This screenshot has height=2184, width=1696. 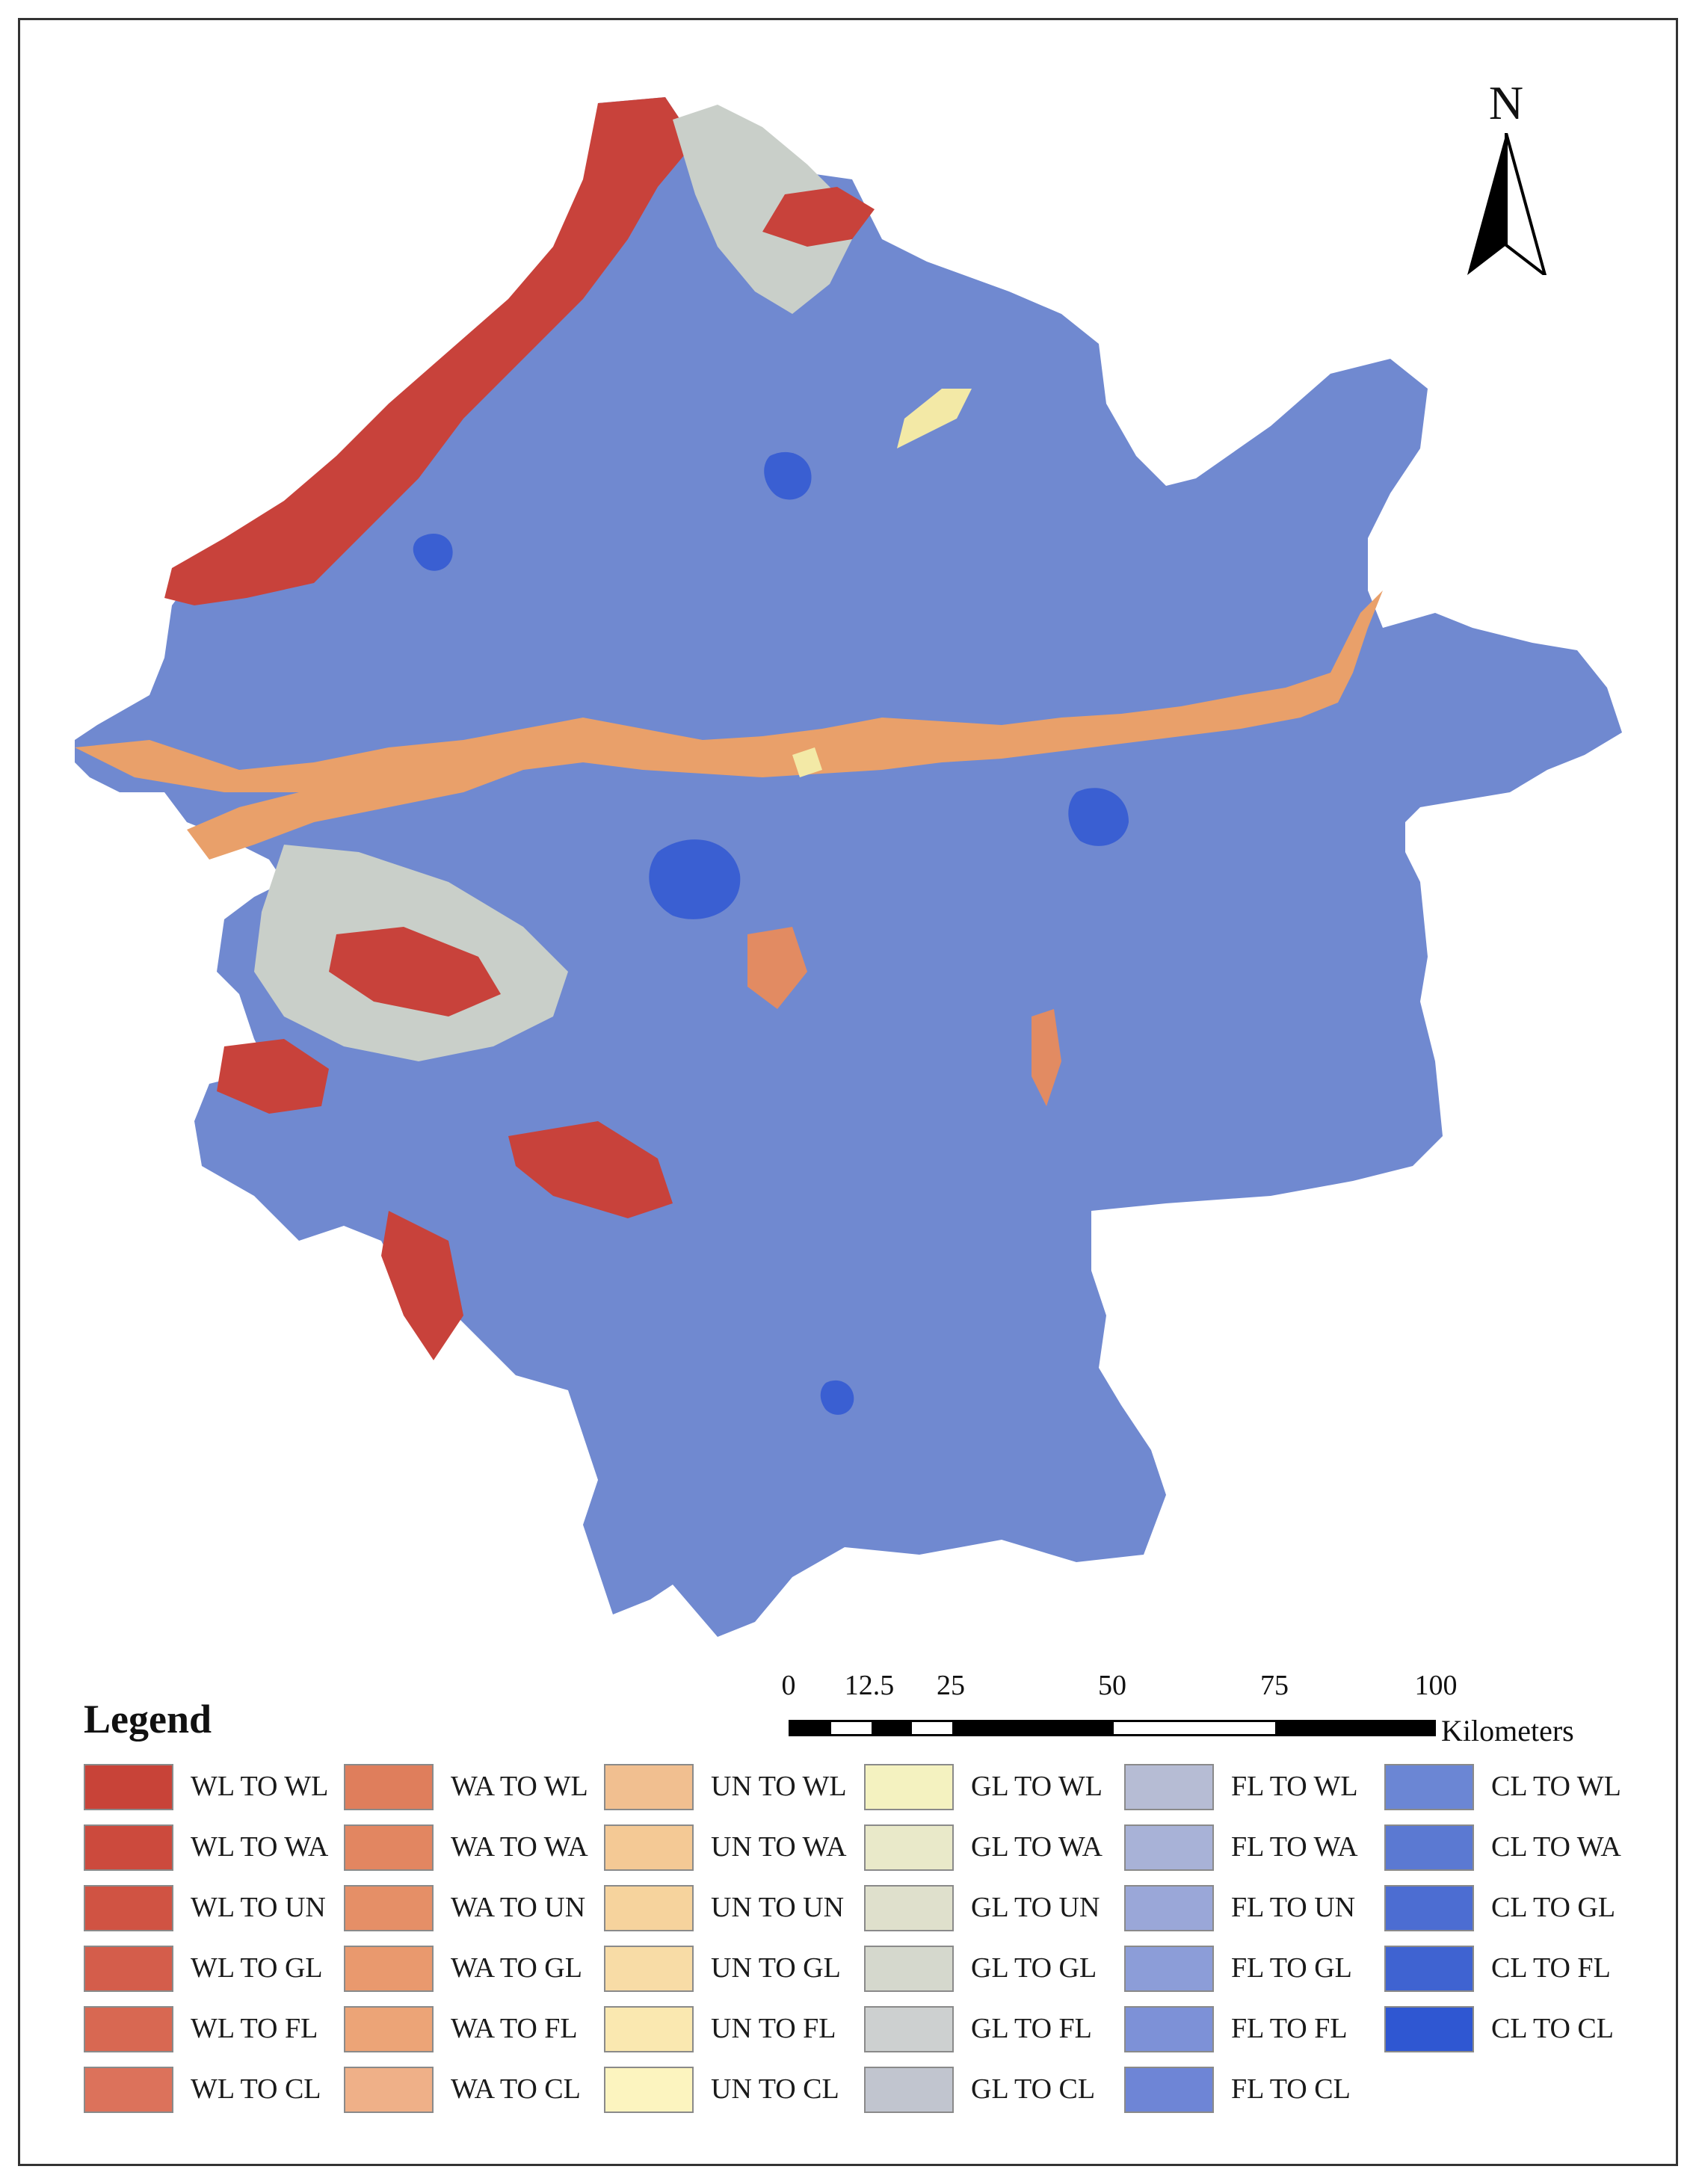 What do you see at coordinates (518, 1907) in the screenshot?
I see `legend-label: WA TO UN` at bounding box center [518, 1907].